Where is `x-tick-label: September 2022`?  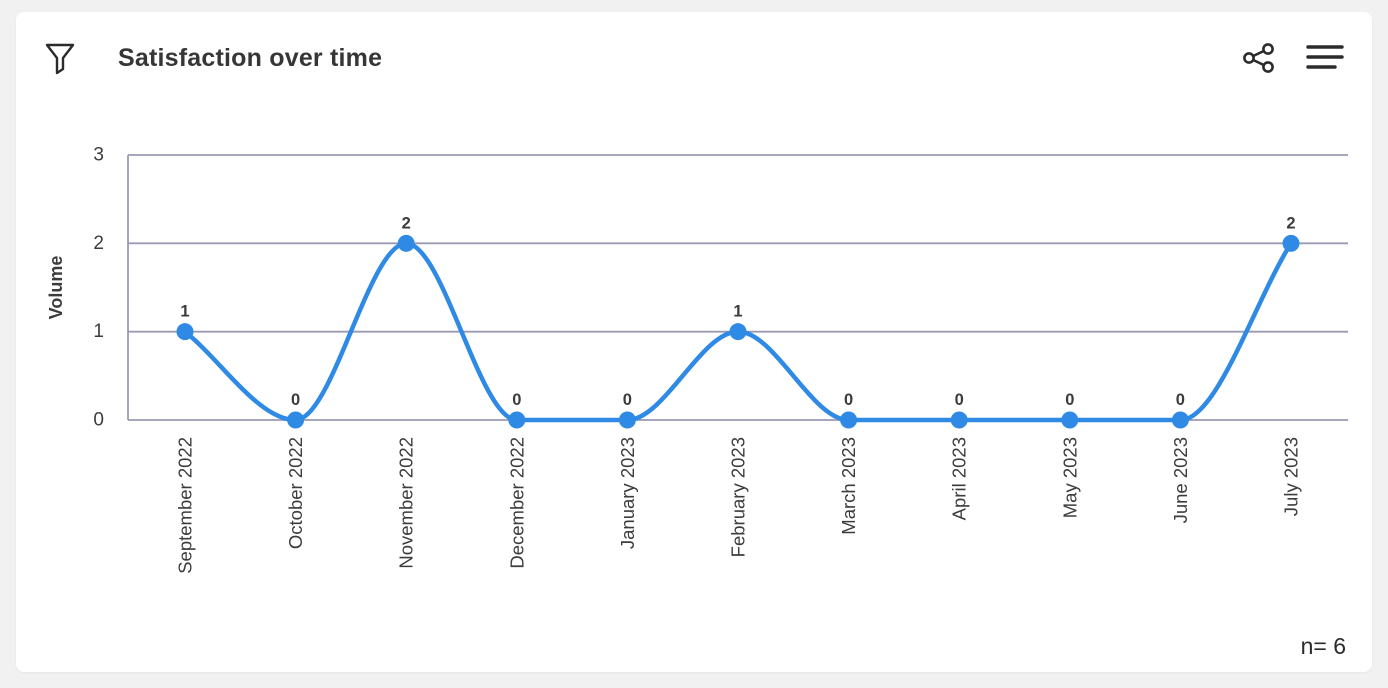 x-tick-label: September 2022 is located at coordinates (185, 505).